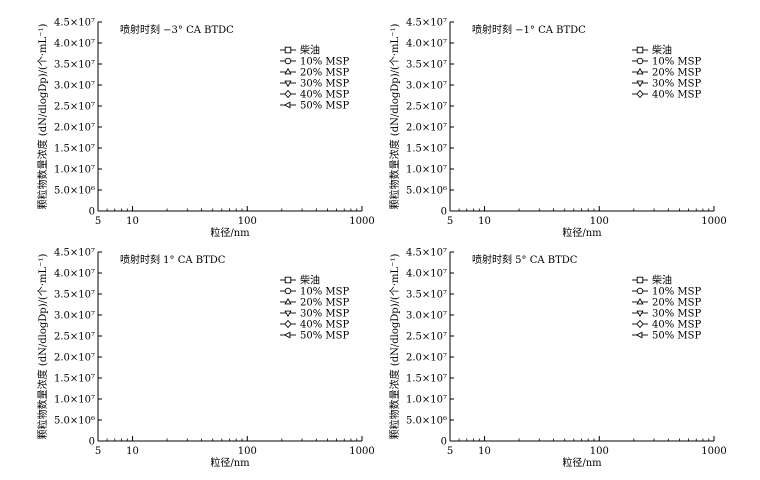 This screenshot has height=480, width=760. I want to click on chart-title: 喷射时刻 5° CA BTDC, so click(525, 259).